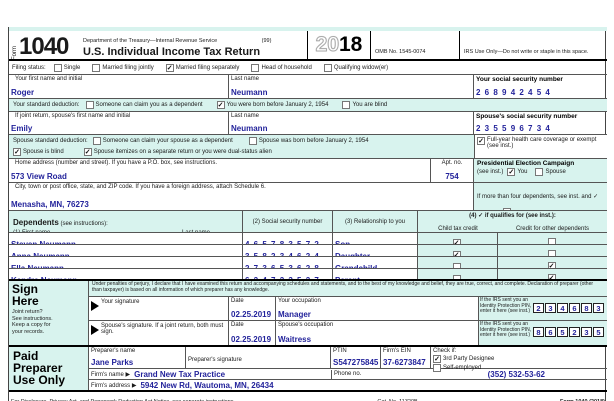  I want to click on filing-status-mfj: Married filing jointly, so click(123, 67).